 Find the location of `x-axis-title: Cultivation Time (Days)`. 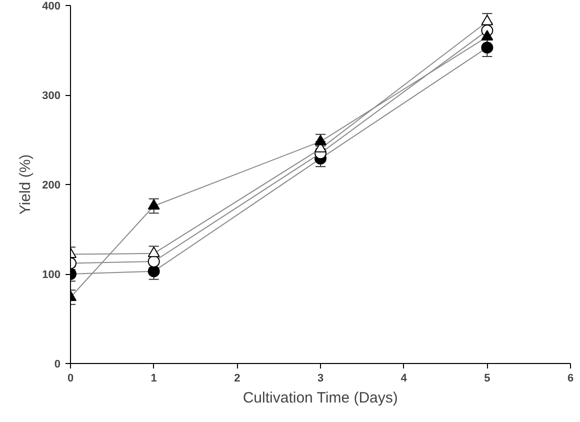

x-axis-title: Cultivation Time (Days) is located at coordinates (320, 398).